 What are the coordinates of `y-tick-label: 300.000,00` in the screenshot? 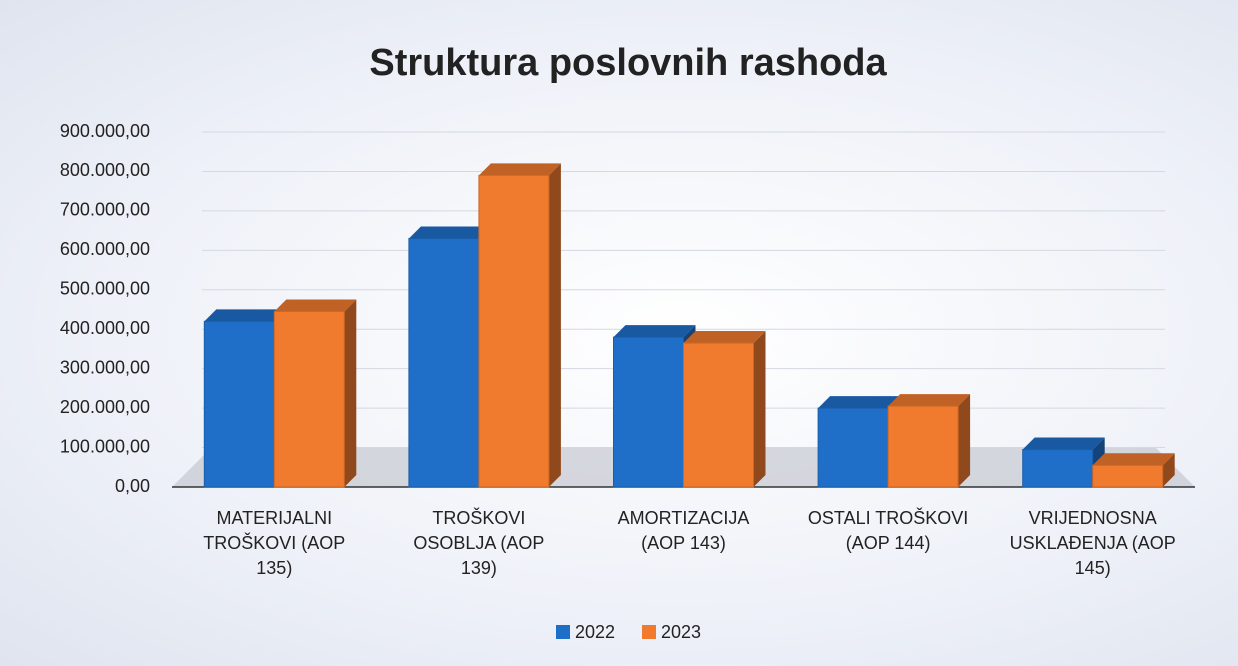 It's located at (105, 367).